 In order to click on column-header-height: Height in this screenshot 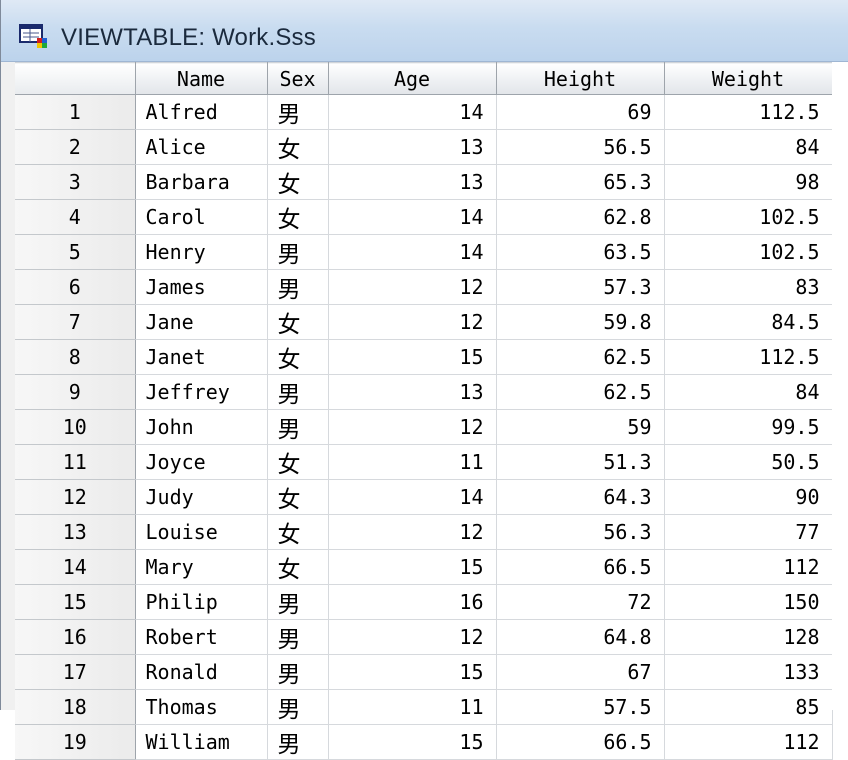, I will do `click(580, 78)`.